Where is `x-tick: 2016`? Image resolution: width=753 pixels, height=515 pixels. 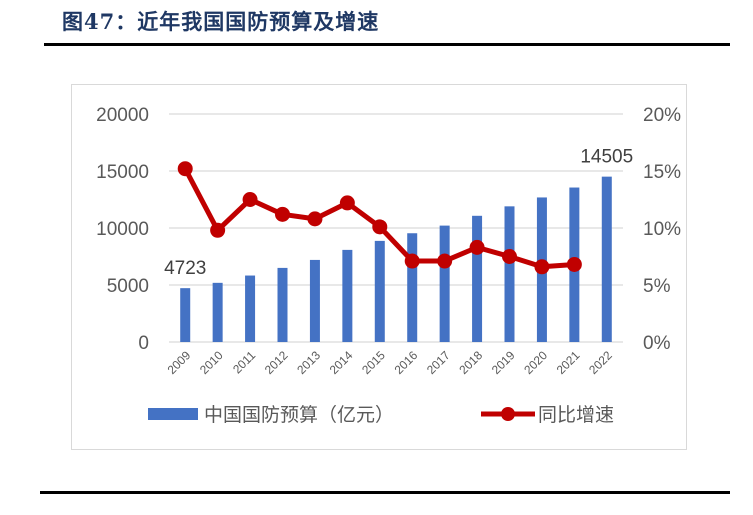 x-tick: 2016 is located at coordinates (406, 362).